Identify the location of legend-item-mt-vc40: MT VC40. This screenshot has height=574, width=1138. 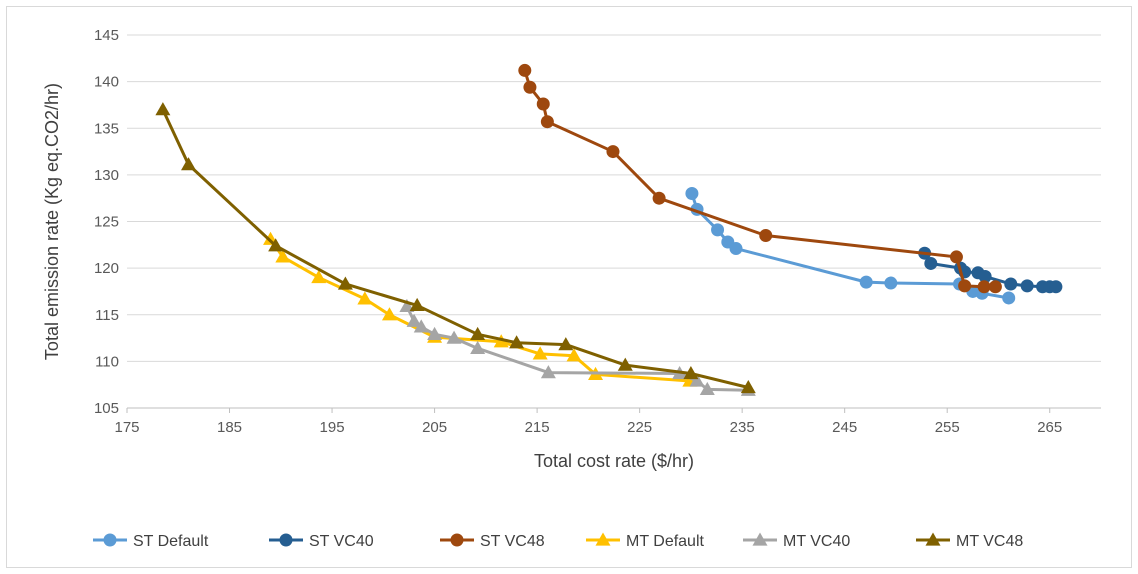
(796, 541).